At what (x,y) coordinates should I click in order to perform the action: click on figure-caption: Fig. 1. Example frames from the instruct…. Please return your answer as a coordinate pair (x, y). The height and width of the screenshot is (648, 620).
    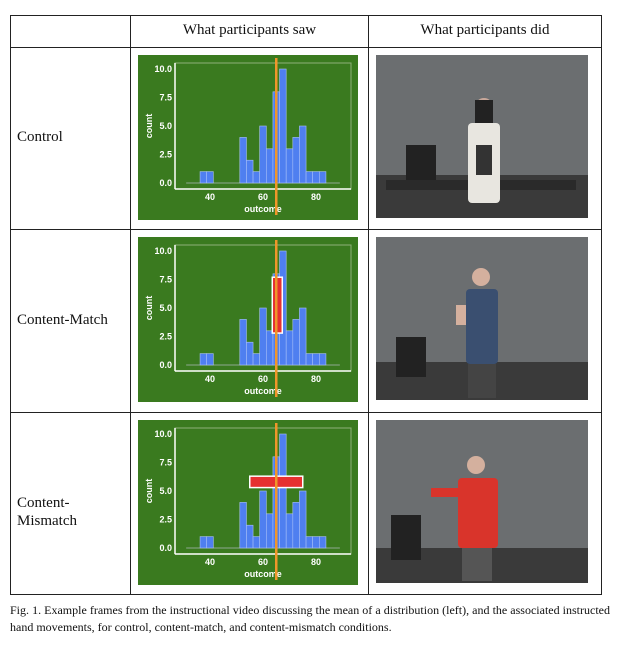
    Looking at the image, I should click on (310, 618).